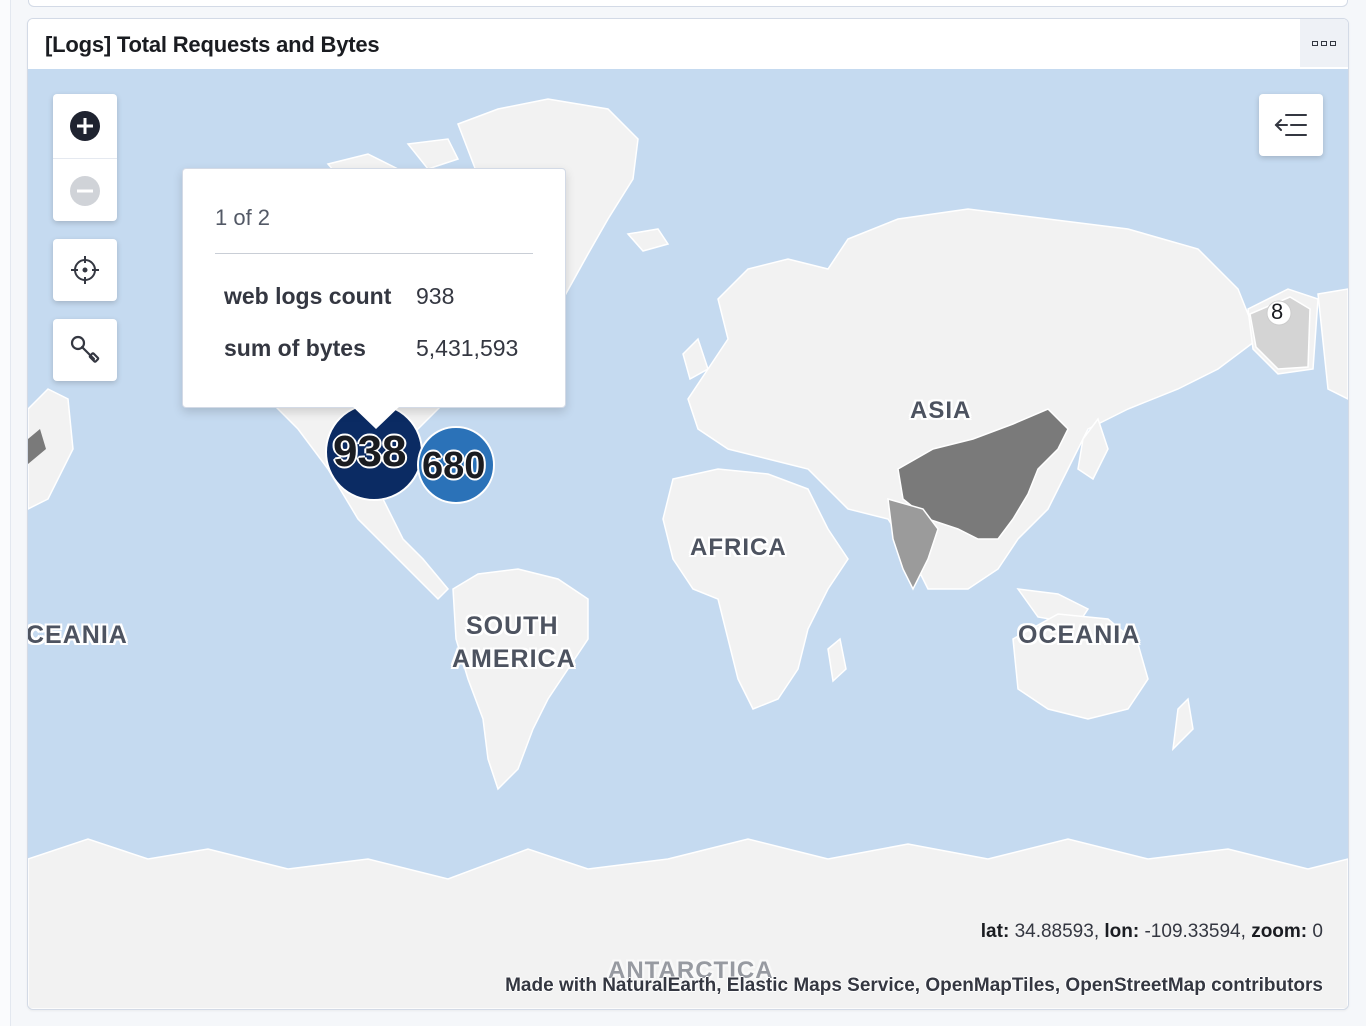 This screenshot has height=1026, width=1366. What do you see at coordinates (467, 348) in the screenshot?
I see `tooltip-value: 5,431,593` at bounding box center [467, 348].